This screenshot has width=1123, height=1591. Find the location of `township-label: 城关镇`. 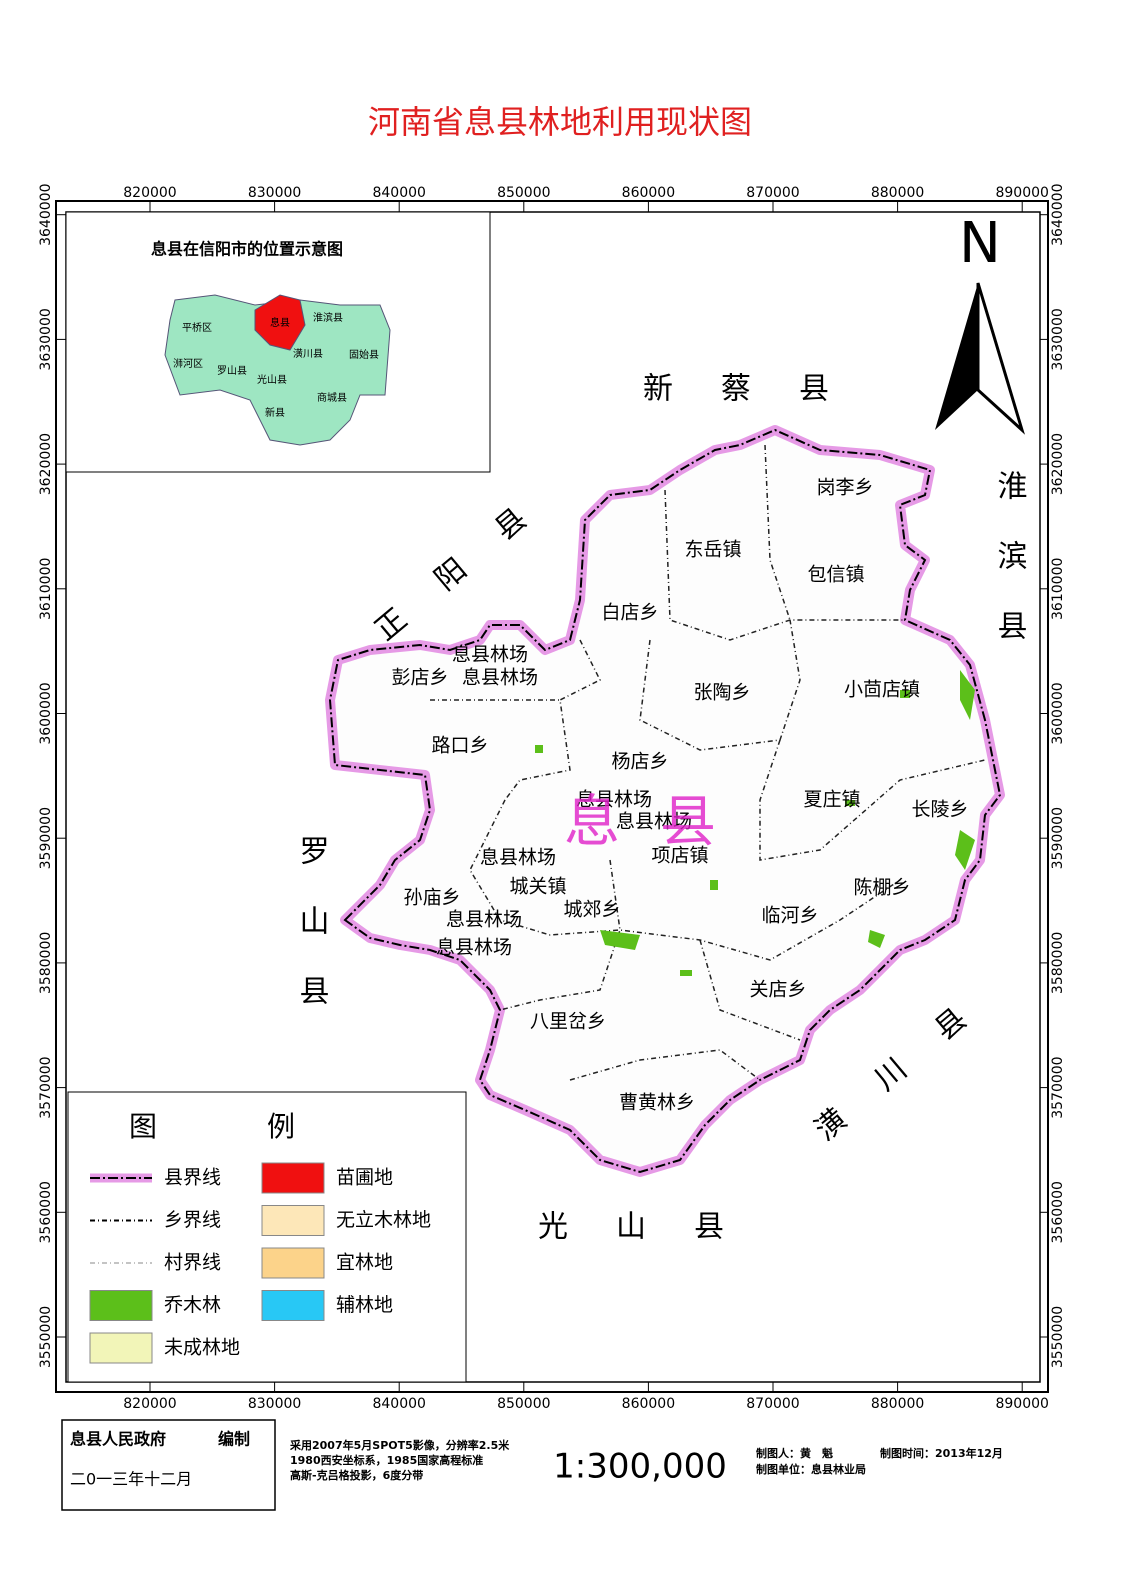

township-label: 城关镇 is located at coordinates (537, 887).